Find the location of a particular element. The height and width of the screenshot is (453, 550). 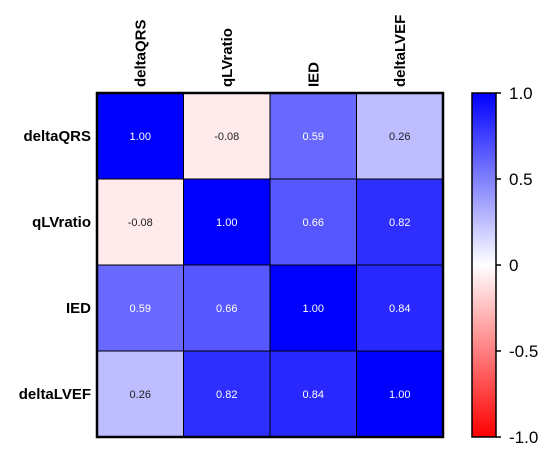

row-labels: deltaQRS qLVratio IED deltaLVEF is located at coordinates (55, 265).